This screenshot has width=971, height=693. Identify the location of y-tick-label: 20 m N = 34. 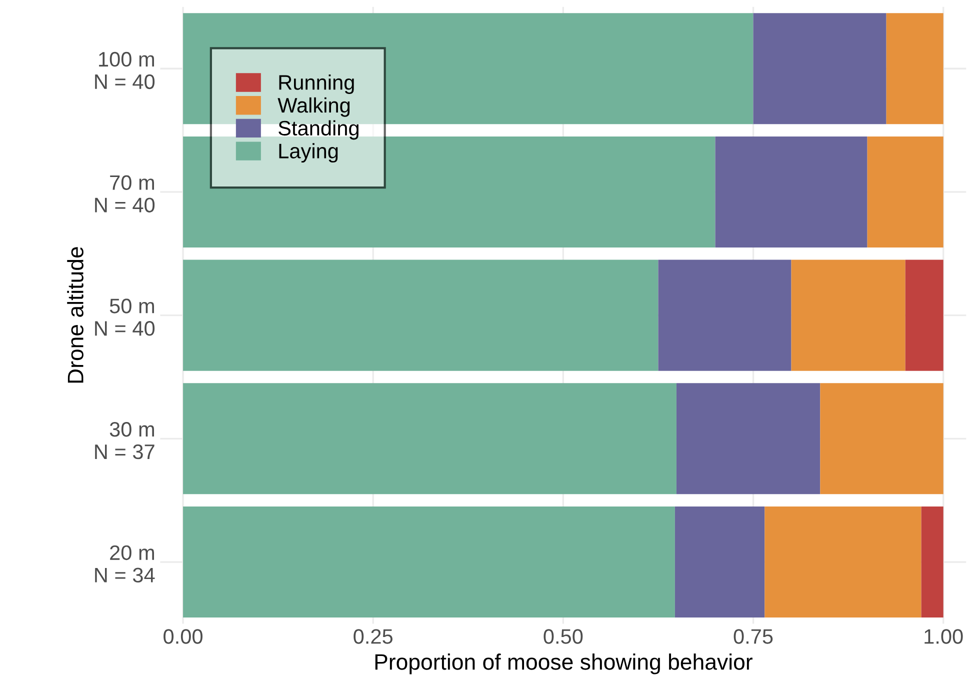
(125, 564).